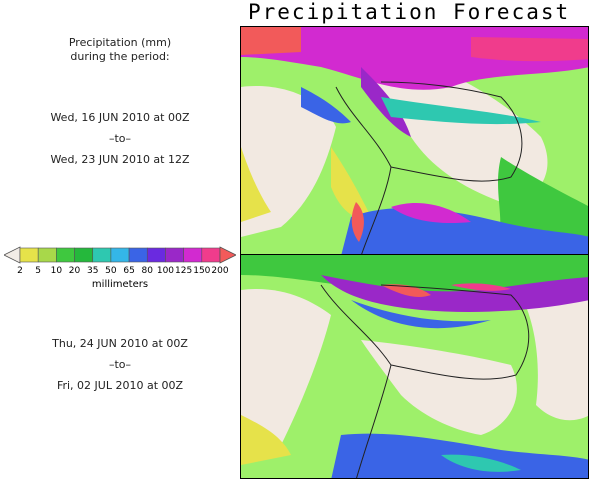 The width and height of the screenshot is (593, 479). What do you see at coordinates (147, 271) in the screenshot?
I see `legend-tick-label: 80` at bounding box center [147, 271].